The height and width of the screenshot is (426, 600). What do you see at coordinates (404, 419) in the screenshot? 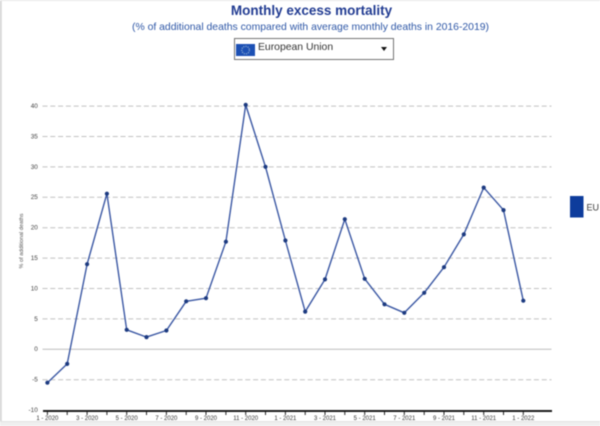
I see `svg-text: 7 - 2021` at bounding box center [404, 419].